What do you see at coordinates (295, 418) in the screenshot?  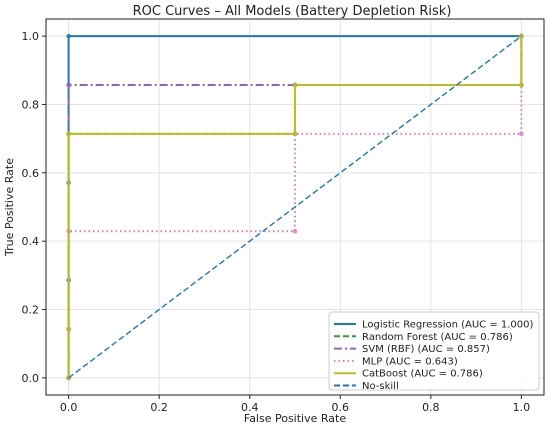 I see `x-axis-title: False Positive Rate` at bounding box center [295, 418].